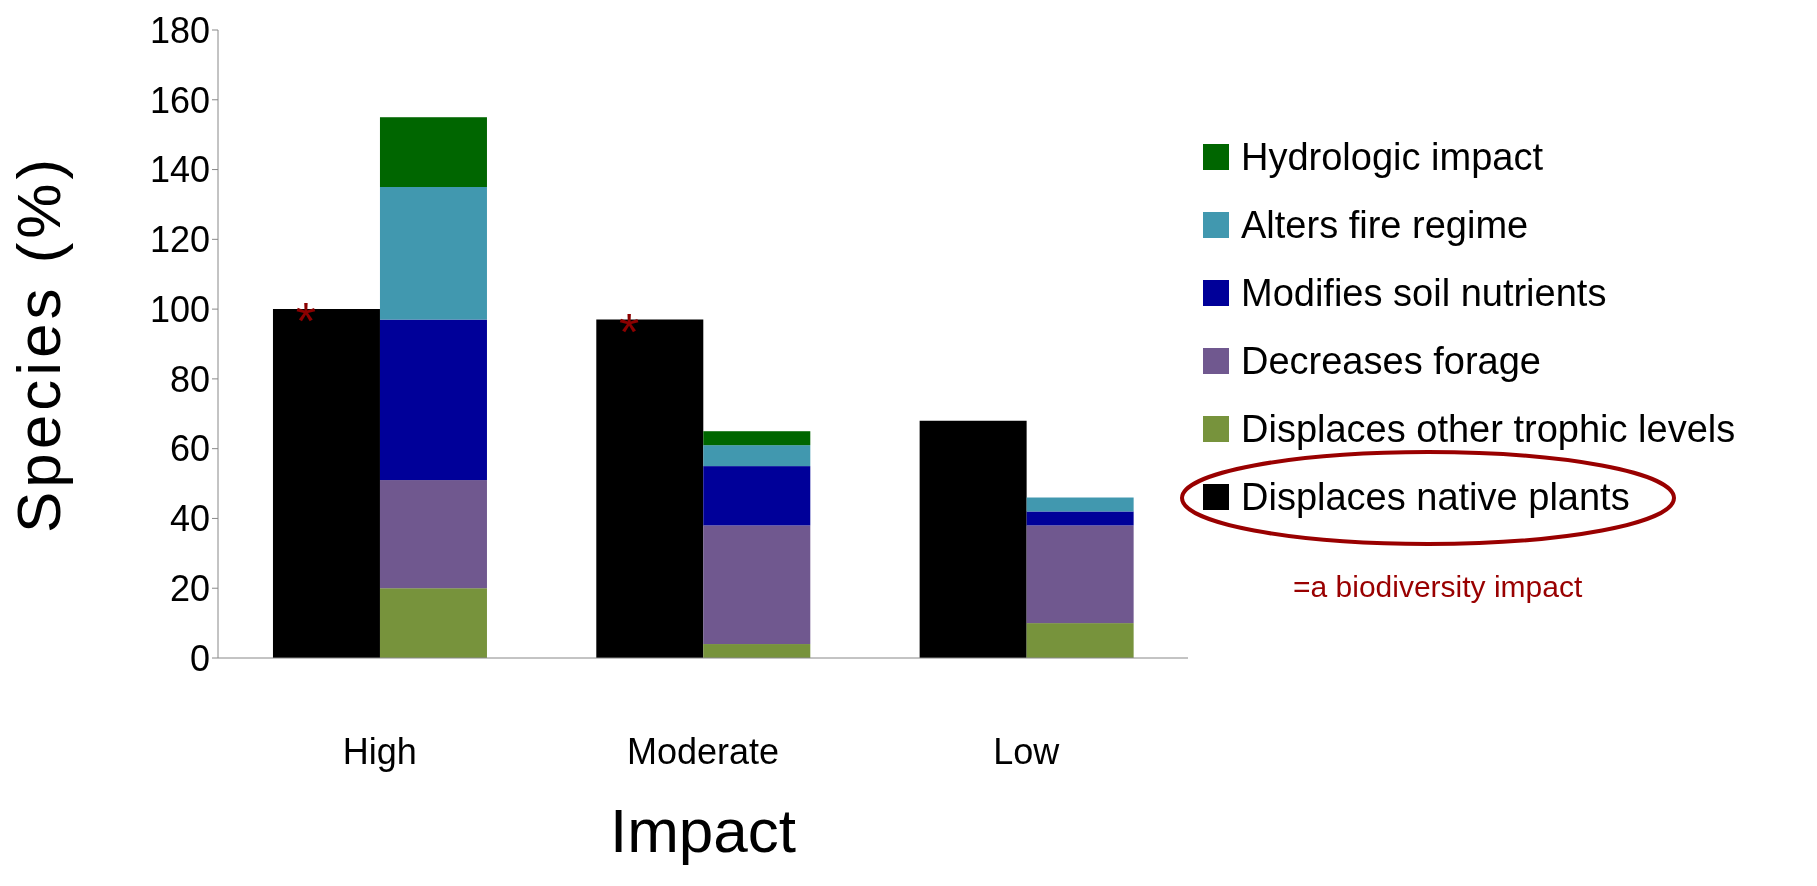 This screenshot has width=1817, height=886. Describe the element at coordinates (1391, 361) in the screenshot. I see `legend-label: Decreases forage` at that location.